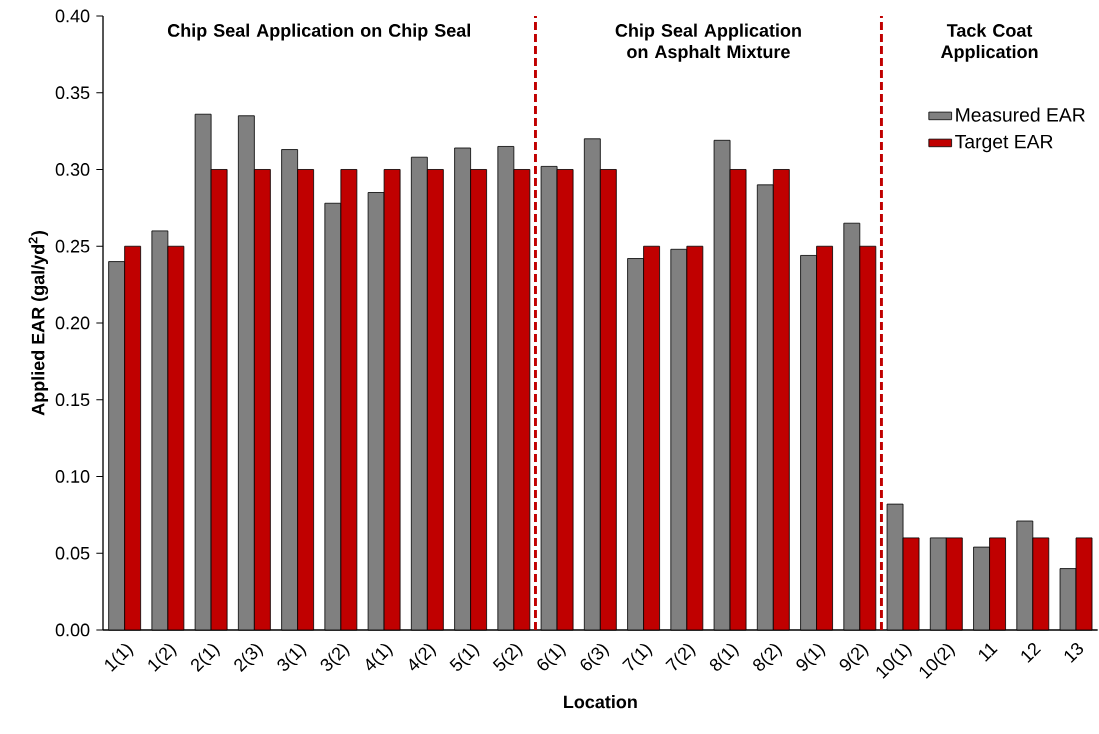 The width and height of the screenshot is (1099, 734). What do you see at coordinates (637, 657) in the screenshot?
I see `x-tick-label: 7(1)` at bounding box center [637, 657].